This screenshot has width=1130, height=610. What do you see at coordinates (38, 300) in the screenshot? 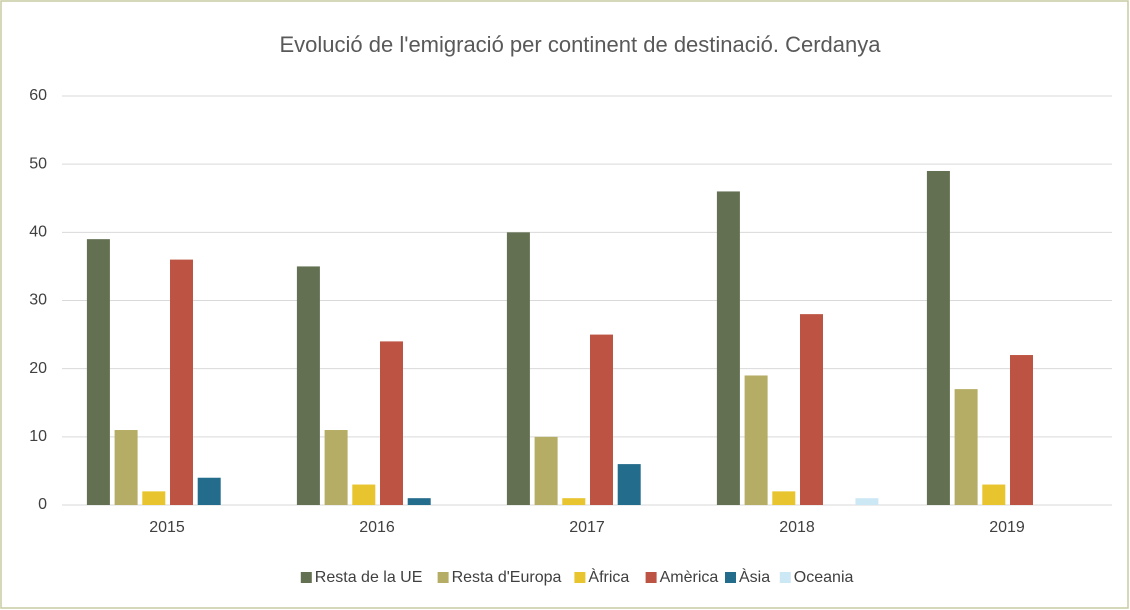
I see `y-tick-label: 30` at bounding box center [38, 300].